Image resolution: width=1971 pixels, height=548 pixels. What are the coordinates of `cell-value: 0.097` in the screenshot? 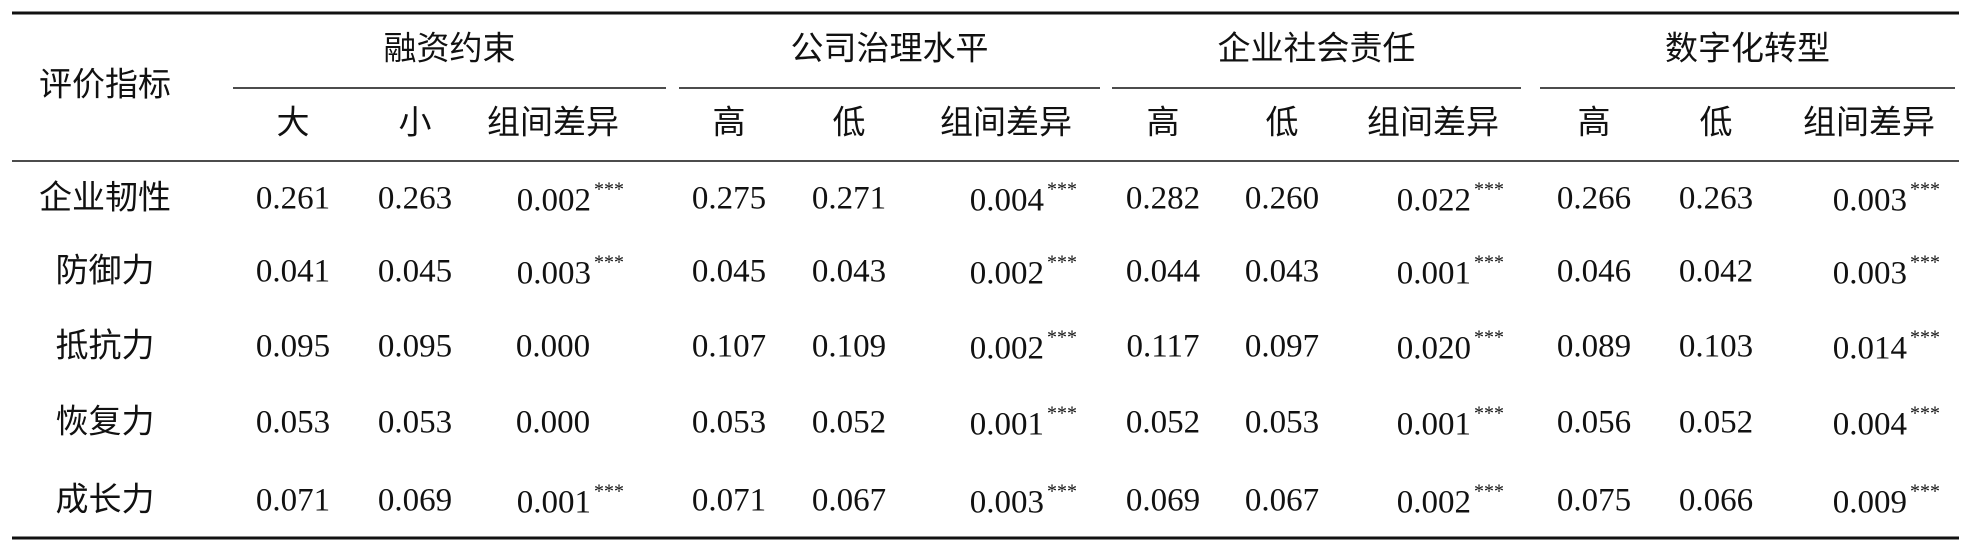 It's located at (1282, 347).